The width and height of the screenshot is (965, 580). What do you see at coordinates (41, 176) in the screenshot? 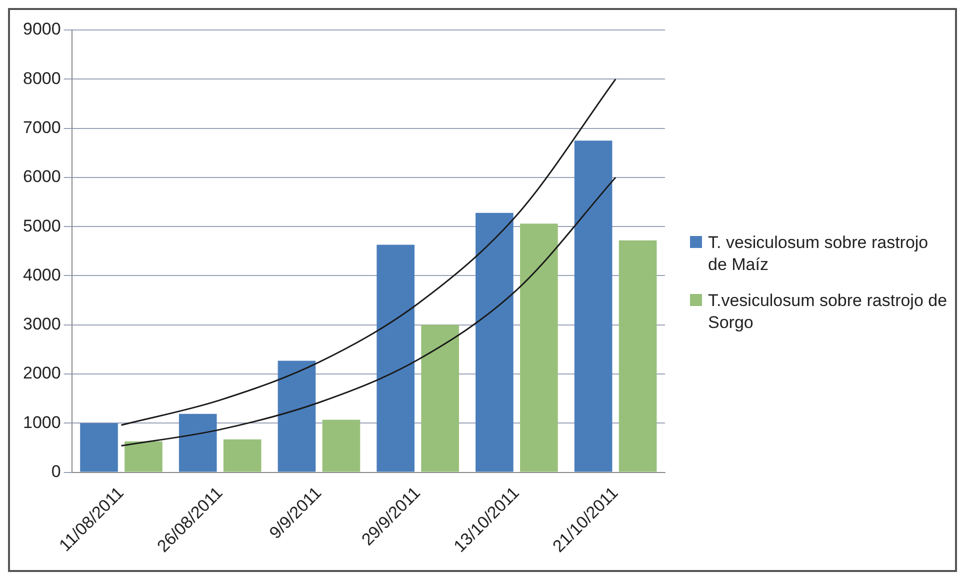
I see `y-tick-label: 6000` at bounding box center [41, 176].